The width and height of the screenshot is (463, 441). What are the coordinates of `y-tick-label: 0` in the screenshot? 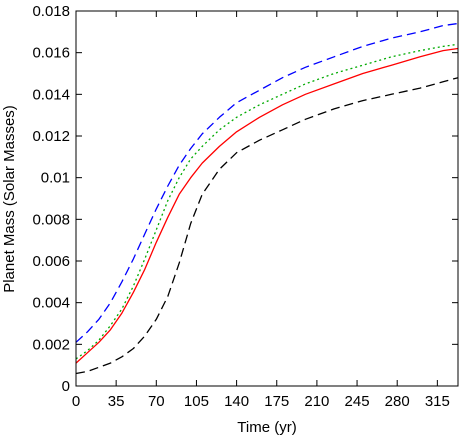 It's located at (66, 386).